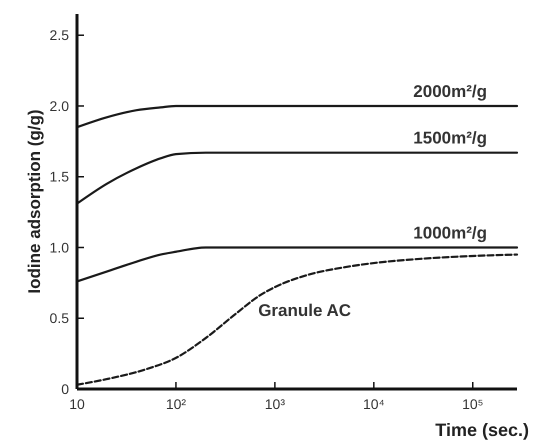  I want to click on x-axis-title: Time (sec.), so click(482, 430).